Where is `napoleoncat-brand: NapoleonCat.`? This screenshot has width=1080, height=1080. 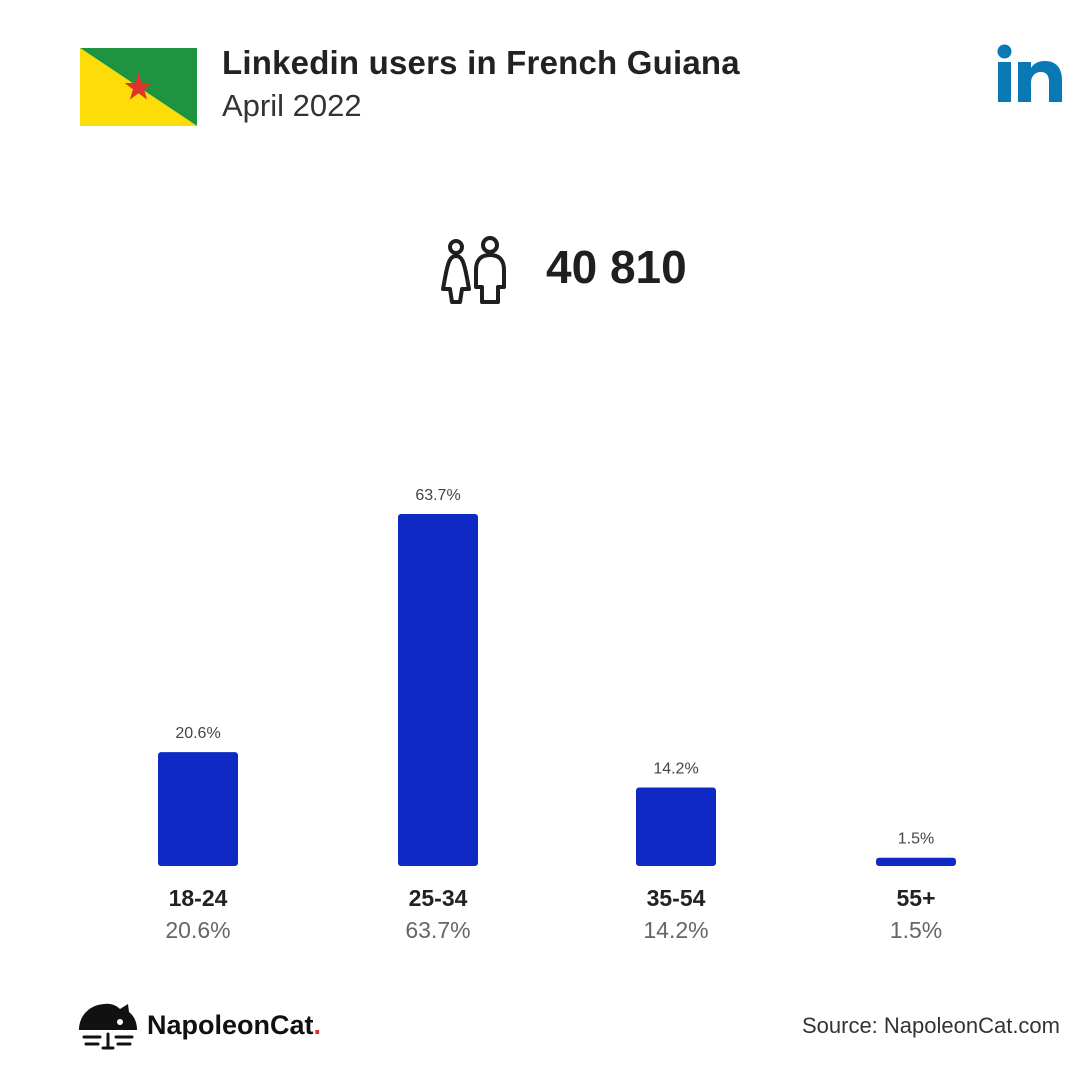
napoleoncat-brand: NapoleonCat. is located at coordinates (234, 1025).